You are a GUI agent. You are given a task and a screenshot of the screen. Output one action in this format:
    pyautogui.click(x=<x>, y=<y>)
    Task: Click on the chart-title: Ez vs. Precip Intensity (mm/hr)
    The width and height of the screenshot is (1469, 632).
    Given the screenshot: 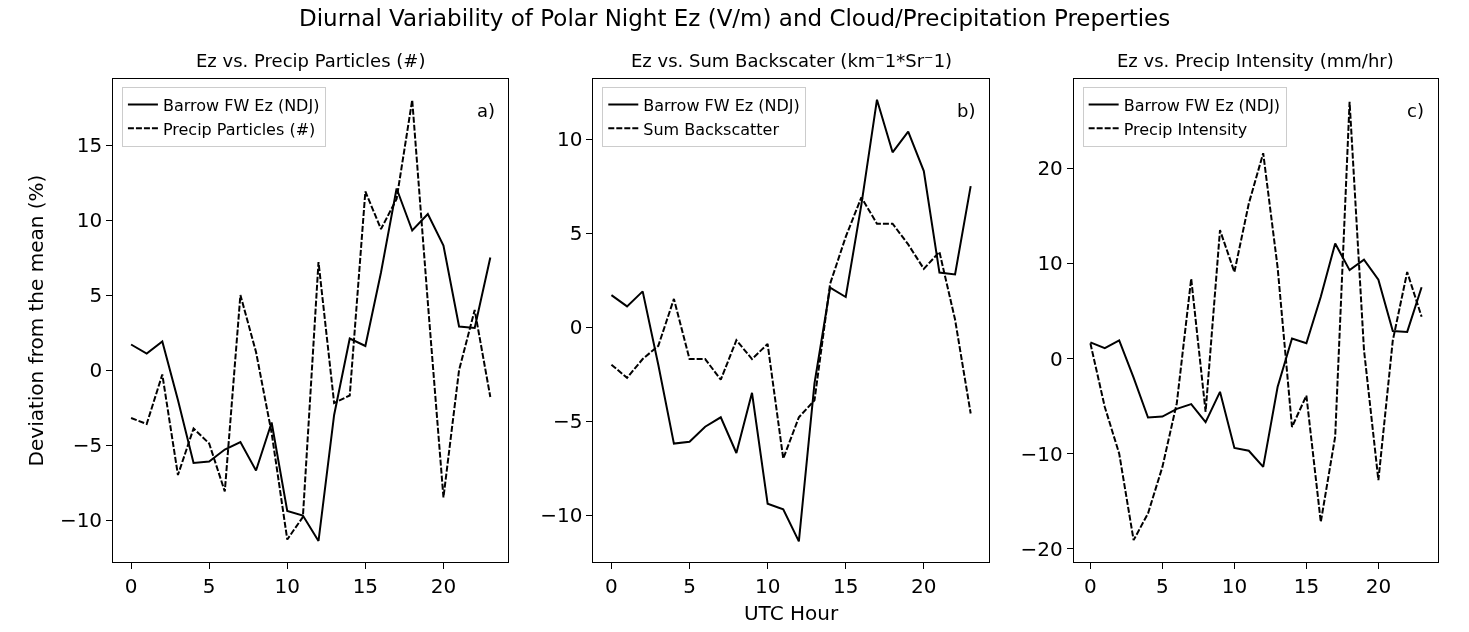 What is the action you would take?
    pyautogui.click(x=1255, y=60)
    